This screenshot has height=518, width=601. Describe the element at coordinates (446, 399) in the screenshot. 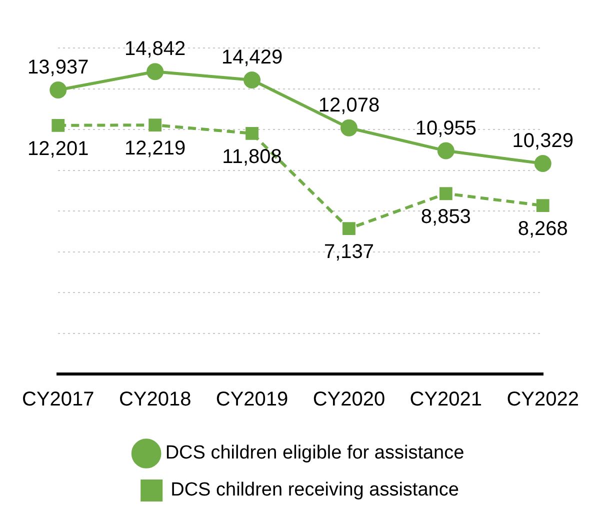

I see `x-tick-label: CY2021` at that location.